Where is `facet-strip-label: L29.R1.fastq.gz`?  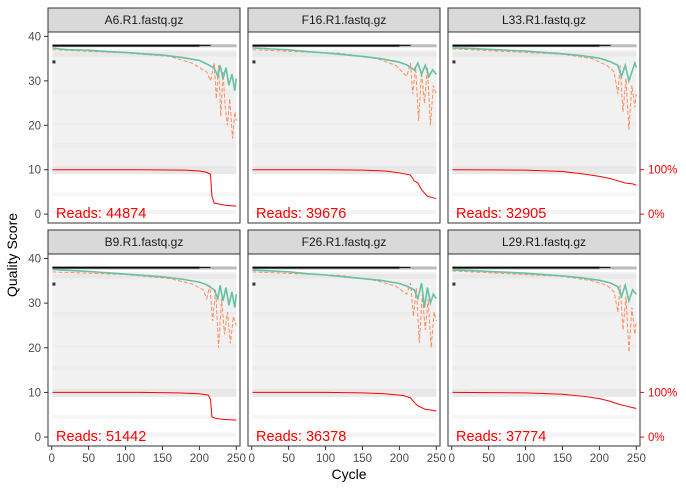
facet-strip-label: L29.R1.fastq.gz is located at coordinates (544, 242).